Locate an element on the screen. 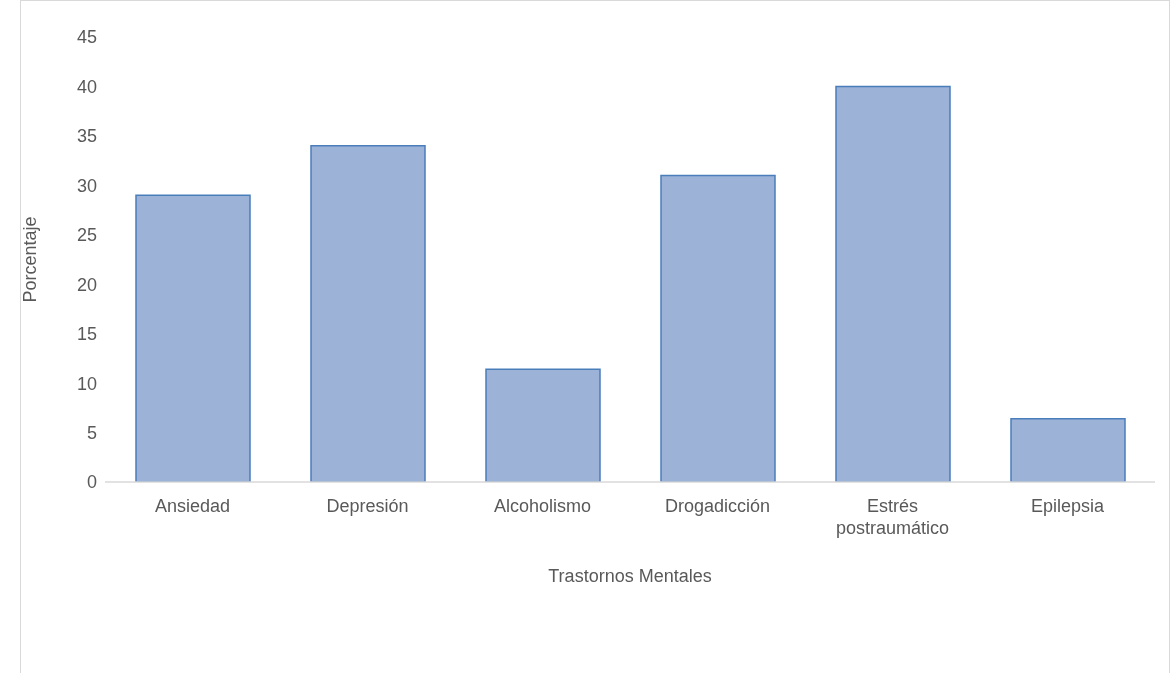  y-tick-label: 25 is located at coordinates (86, 235).